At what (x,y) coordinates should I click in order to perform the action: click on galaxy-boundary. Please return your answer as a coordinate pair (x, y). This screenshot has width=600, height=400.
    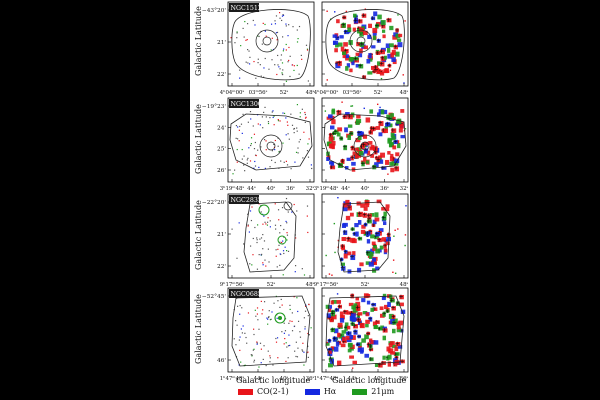
    Looking at the image, I should click on (364, 237).